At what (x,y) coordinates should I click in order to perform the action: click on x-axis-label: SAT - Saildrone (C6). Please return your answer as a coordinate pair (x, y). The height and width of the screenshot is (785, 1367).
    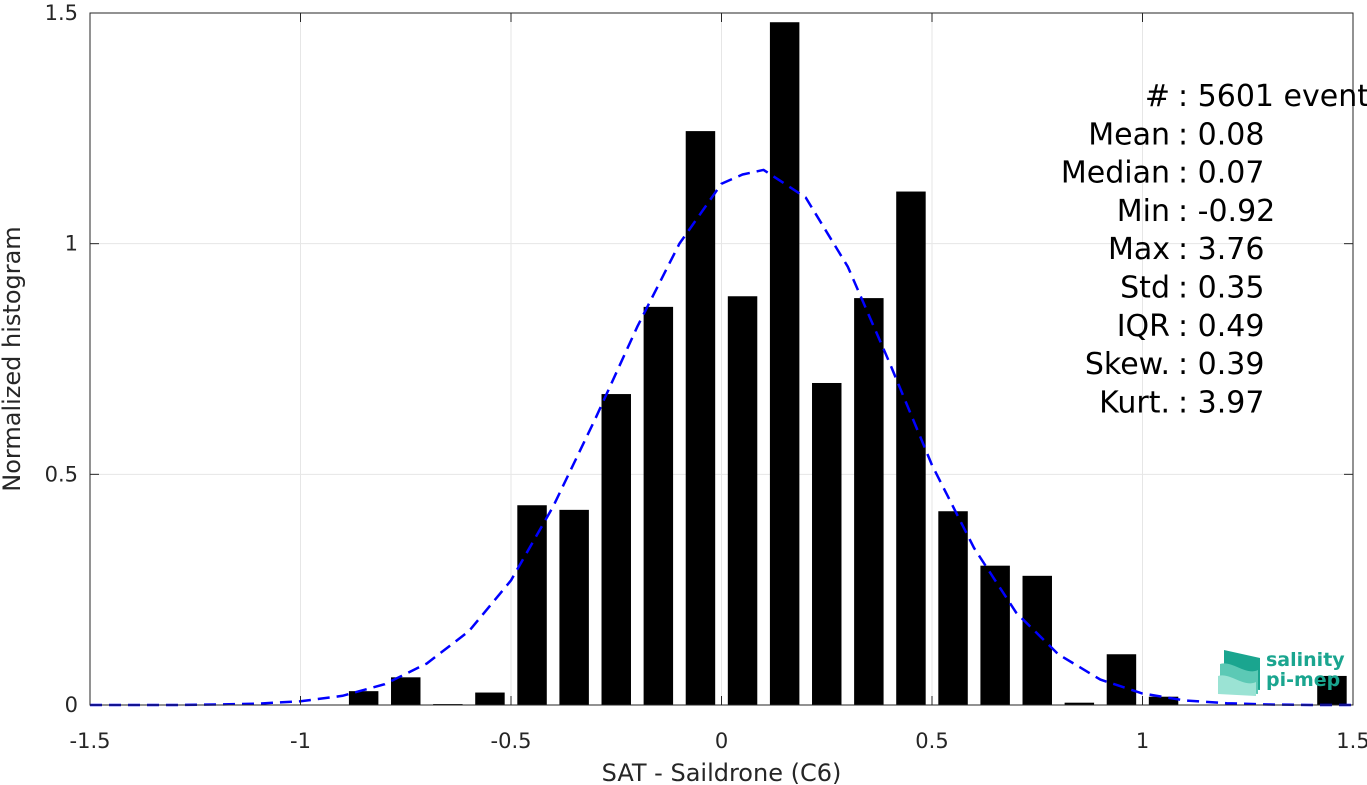
    Looking at the image, I should click on (722, 772).